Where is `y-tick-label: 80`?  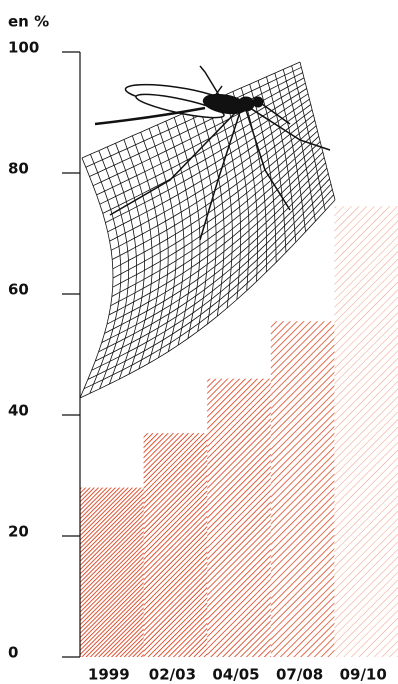
y-tick-label: 80 is located at coordinates (18, 169).